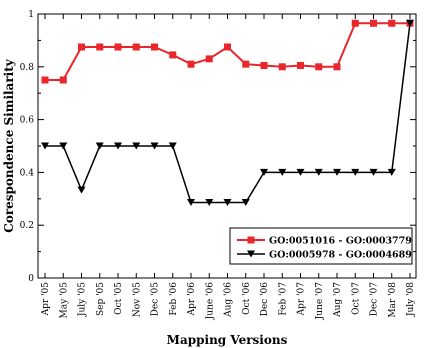  Describe the element at coordinates (356, 298) in the screenshot. I see `x-tick-label: Oct '07` at that location.